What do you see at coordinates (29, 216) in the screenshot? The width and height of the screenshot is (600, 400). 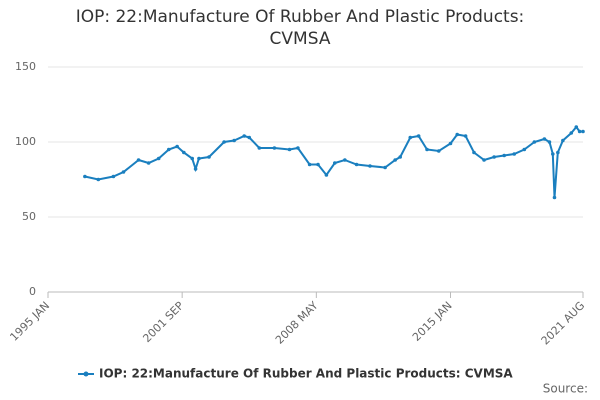 I see `y-tick-label: 50` at bounding box center [29, 216].